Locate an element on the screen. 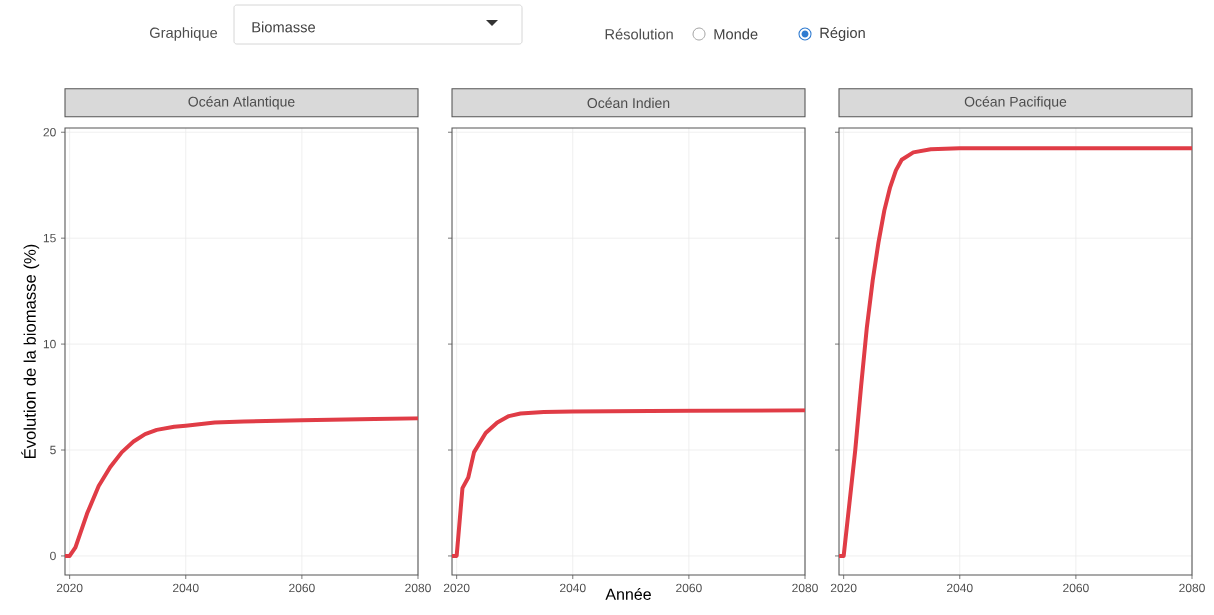 This screenshot has width=1214, height=615. y-tick-label: 20 is located at coordinates (49, 132).